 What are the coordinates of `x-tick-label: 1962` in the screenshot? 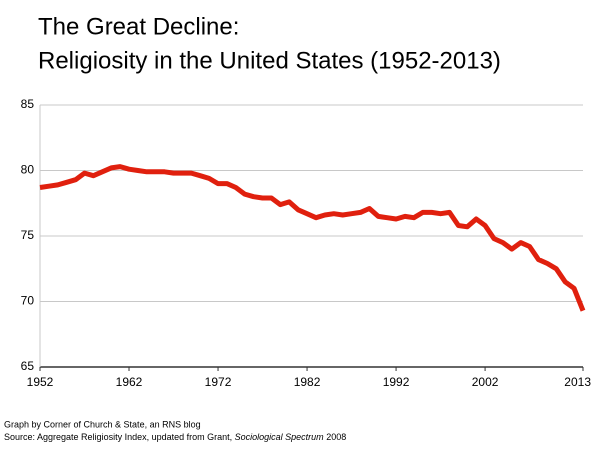 It's located at (129, 382).